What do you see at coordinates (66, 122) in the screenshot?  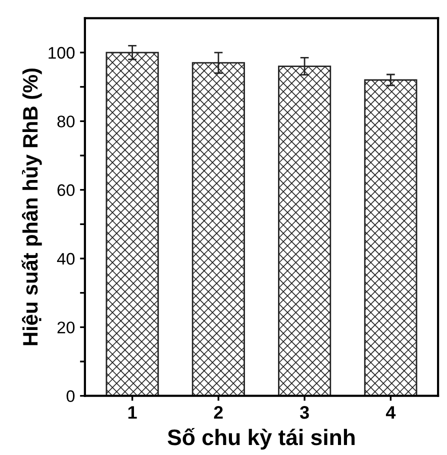 I see `y-tick-label: 80` at bounding box center [66, 122].